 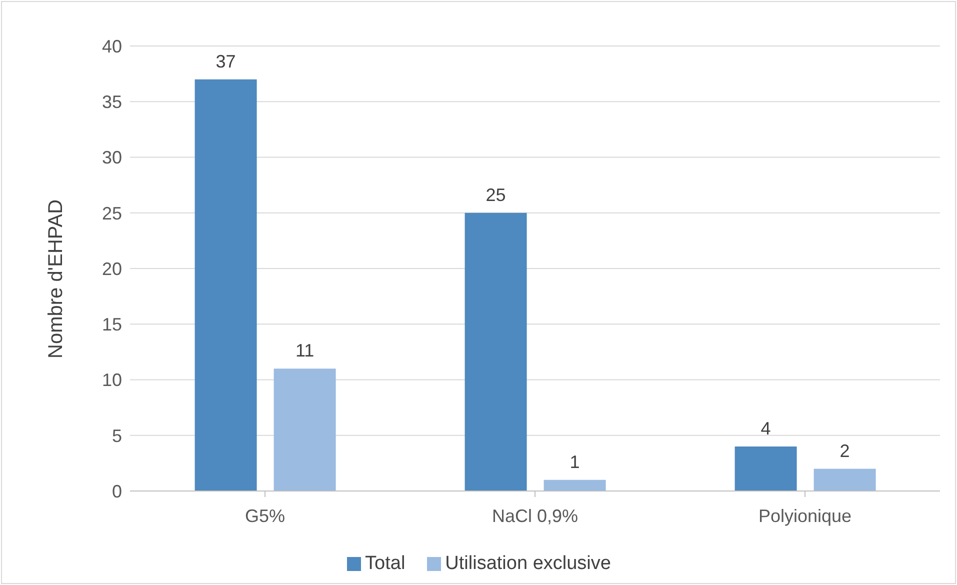 I want to click on legend-label: Total, so click(x=385, y=563).